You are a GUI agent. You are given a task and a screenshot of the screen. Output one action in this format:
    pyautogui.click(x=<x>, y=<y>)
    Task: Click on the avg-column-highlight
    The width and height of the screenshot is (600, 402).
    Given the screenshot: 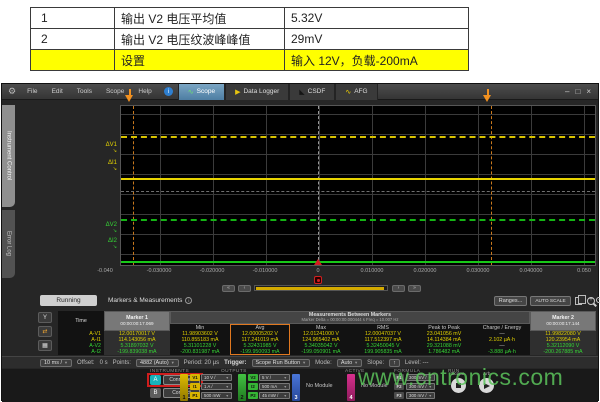 What is the action you would take?
    pyautogui.click(x=260, y=339)
    